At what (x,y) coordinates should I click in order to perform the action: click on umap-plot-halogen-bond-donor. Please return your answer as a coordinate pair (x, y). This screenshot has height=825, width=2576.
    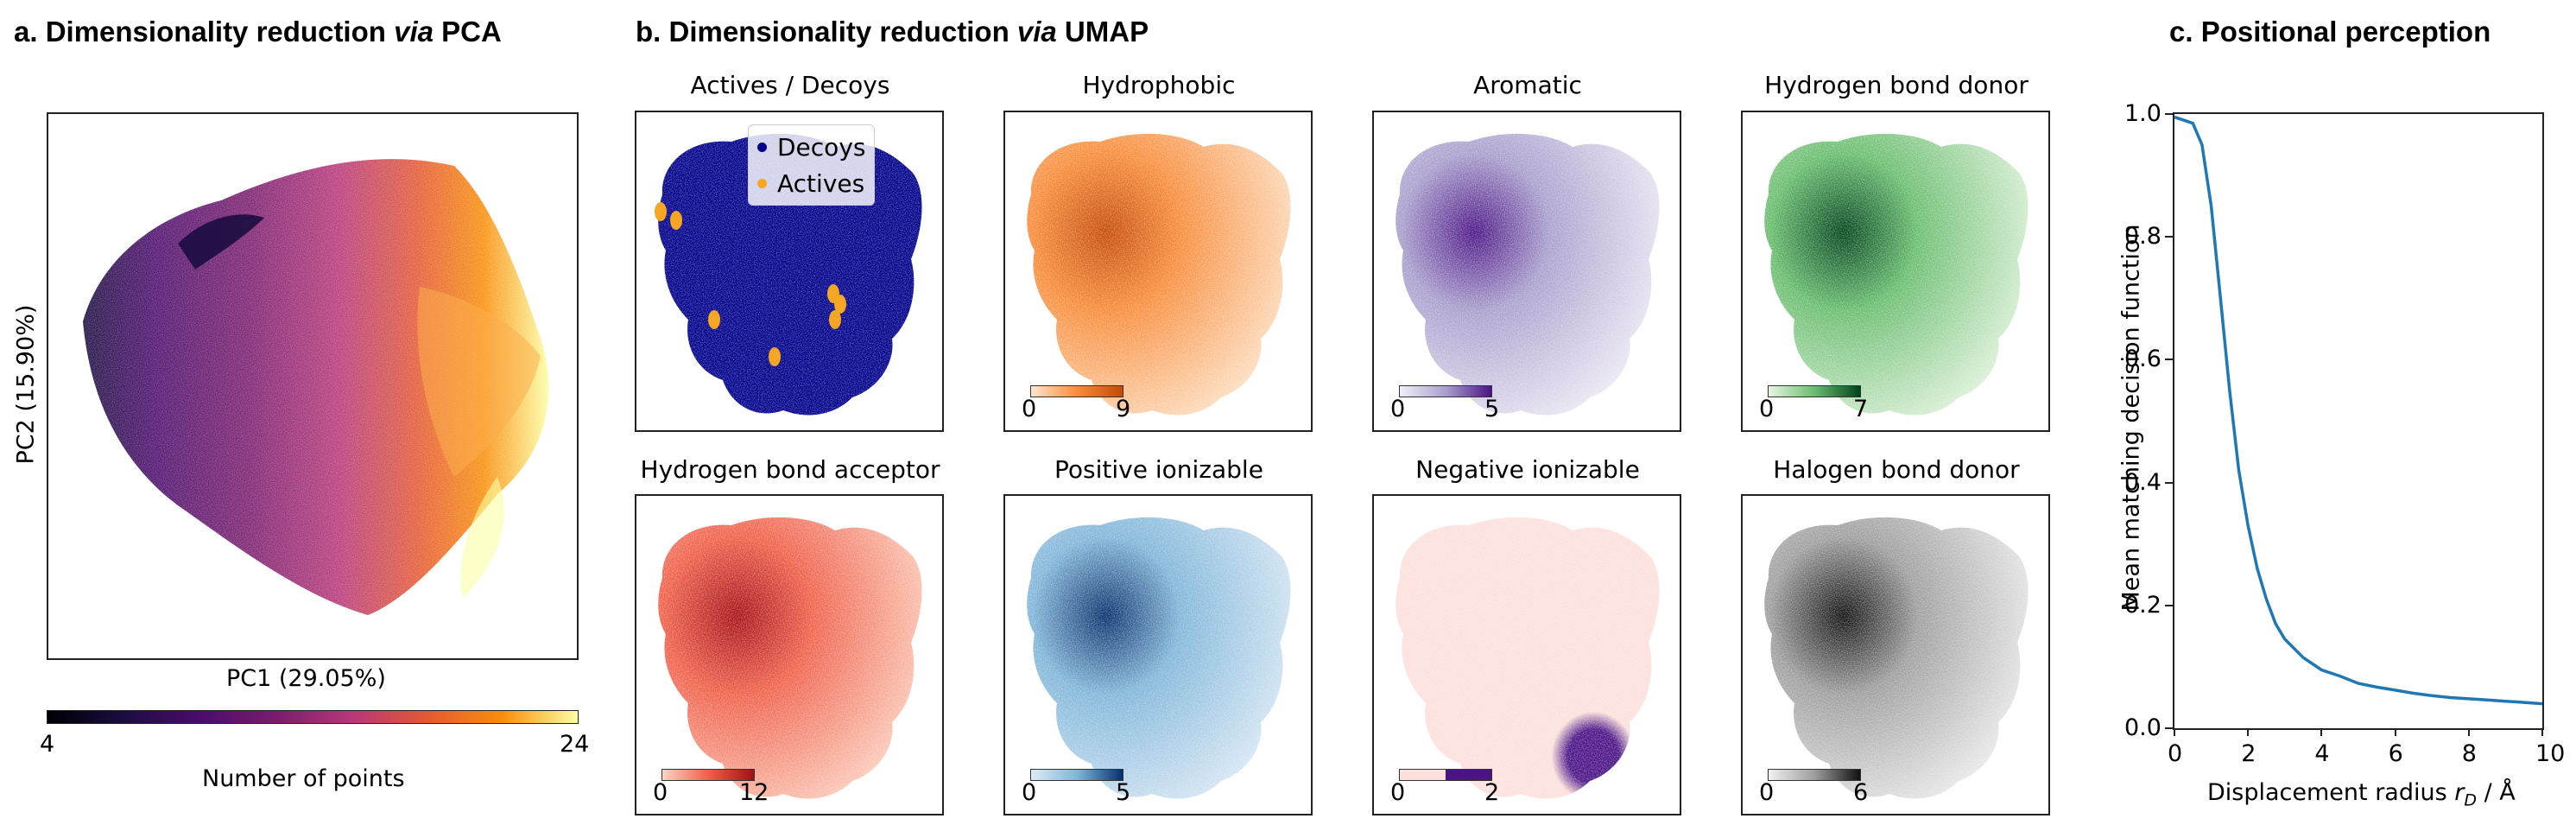
    Looking at the image, I should click on (1895, 654).